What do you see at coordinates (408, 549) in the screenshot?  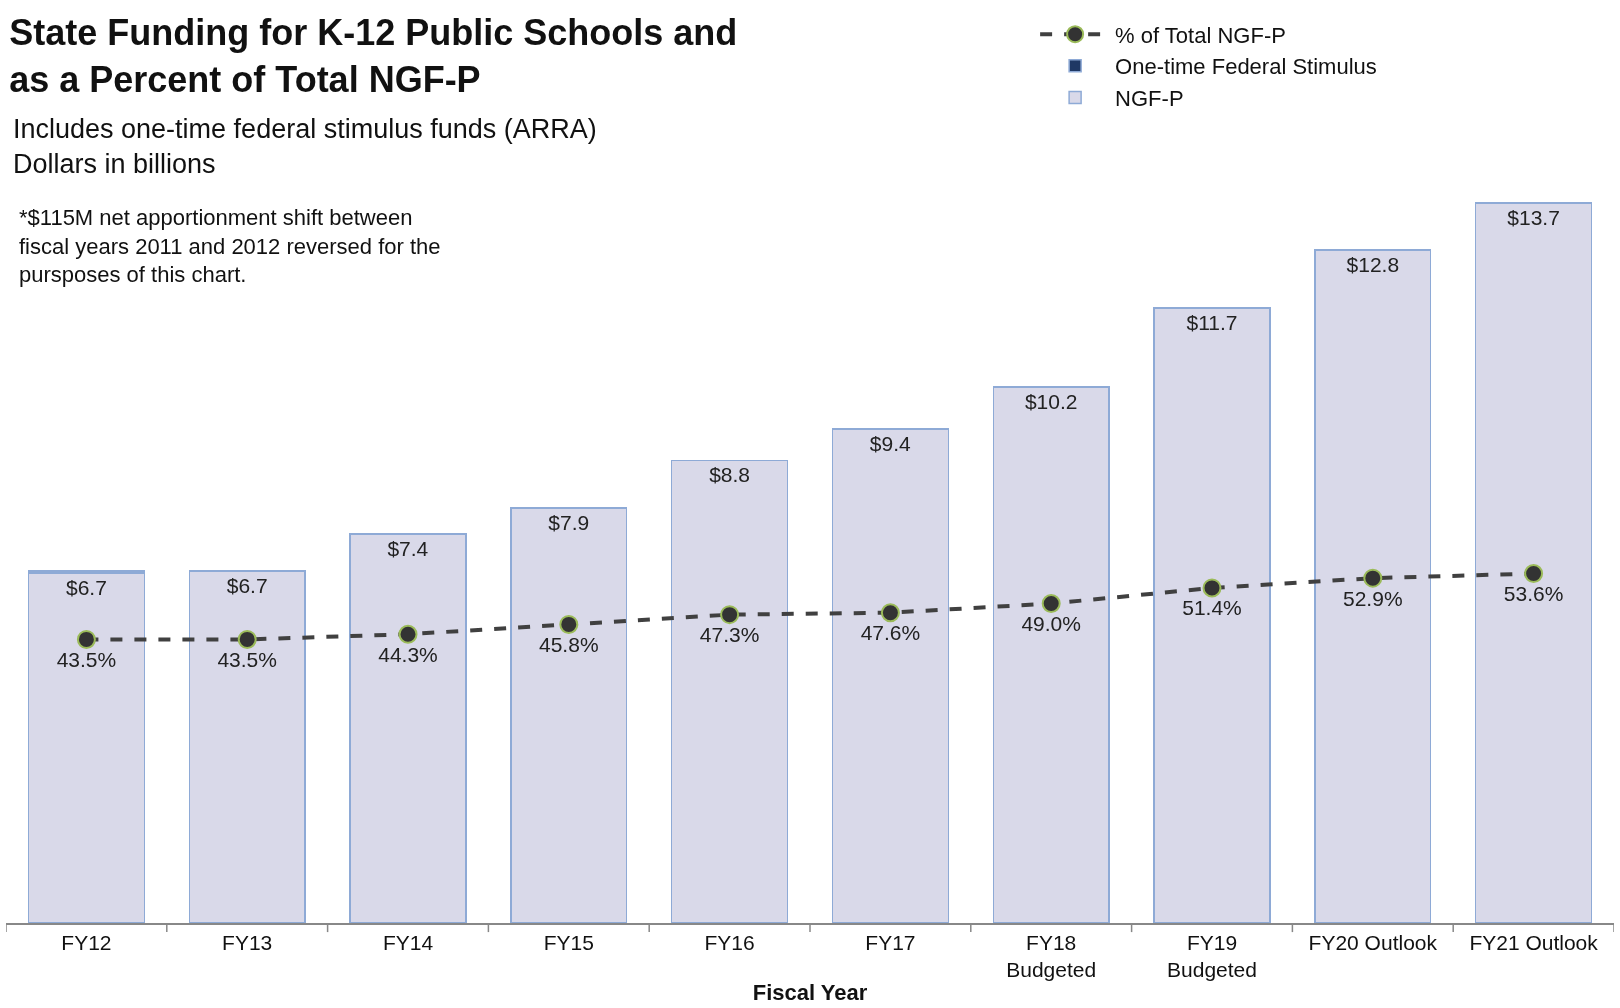 I see `data-label: $7.4` at bounding box center [408, 549].